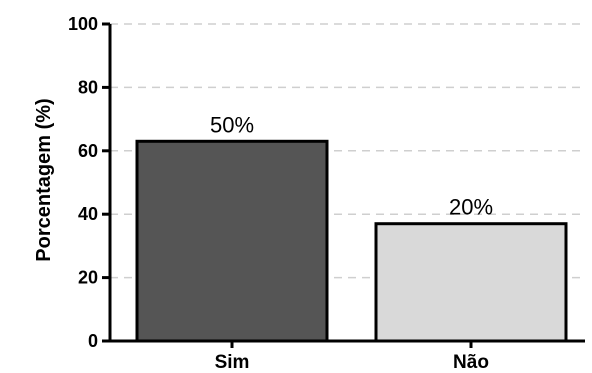  What do you see at coordinates (88, 151) in the screenshot?
I see `y-tick-label: 60` at bounding box center [88, 151].